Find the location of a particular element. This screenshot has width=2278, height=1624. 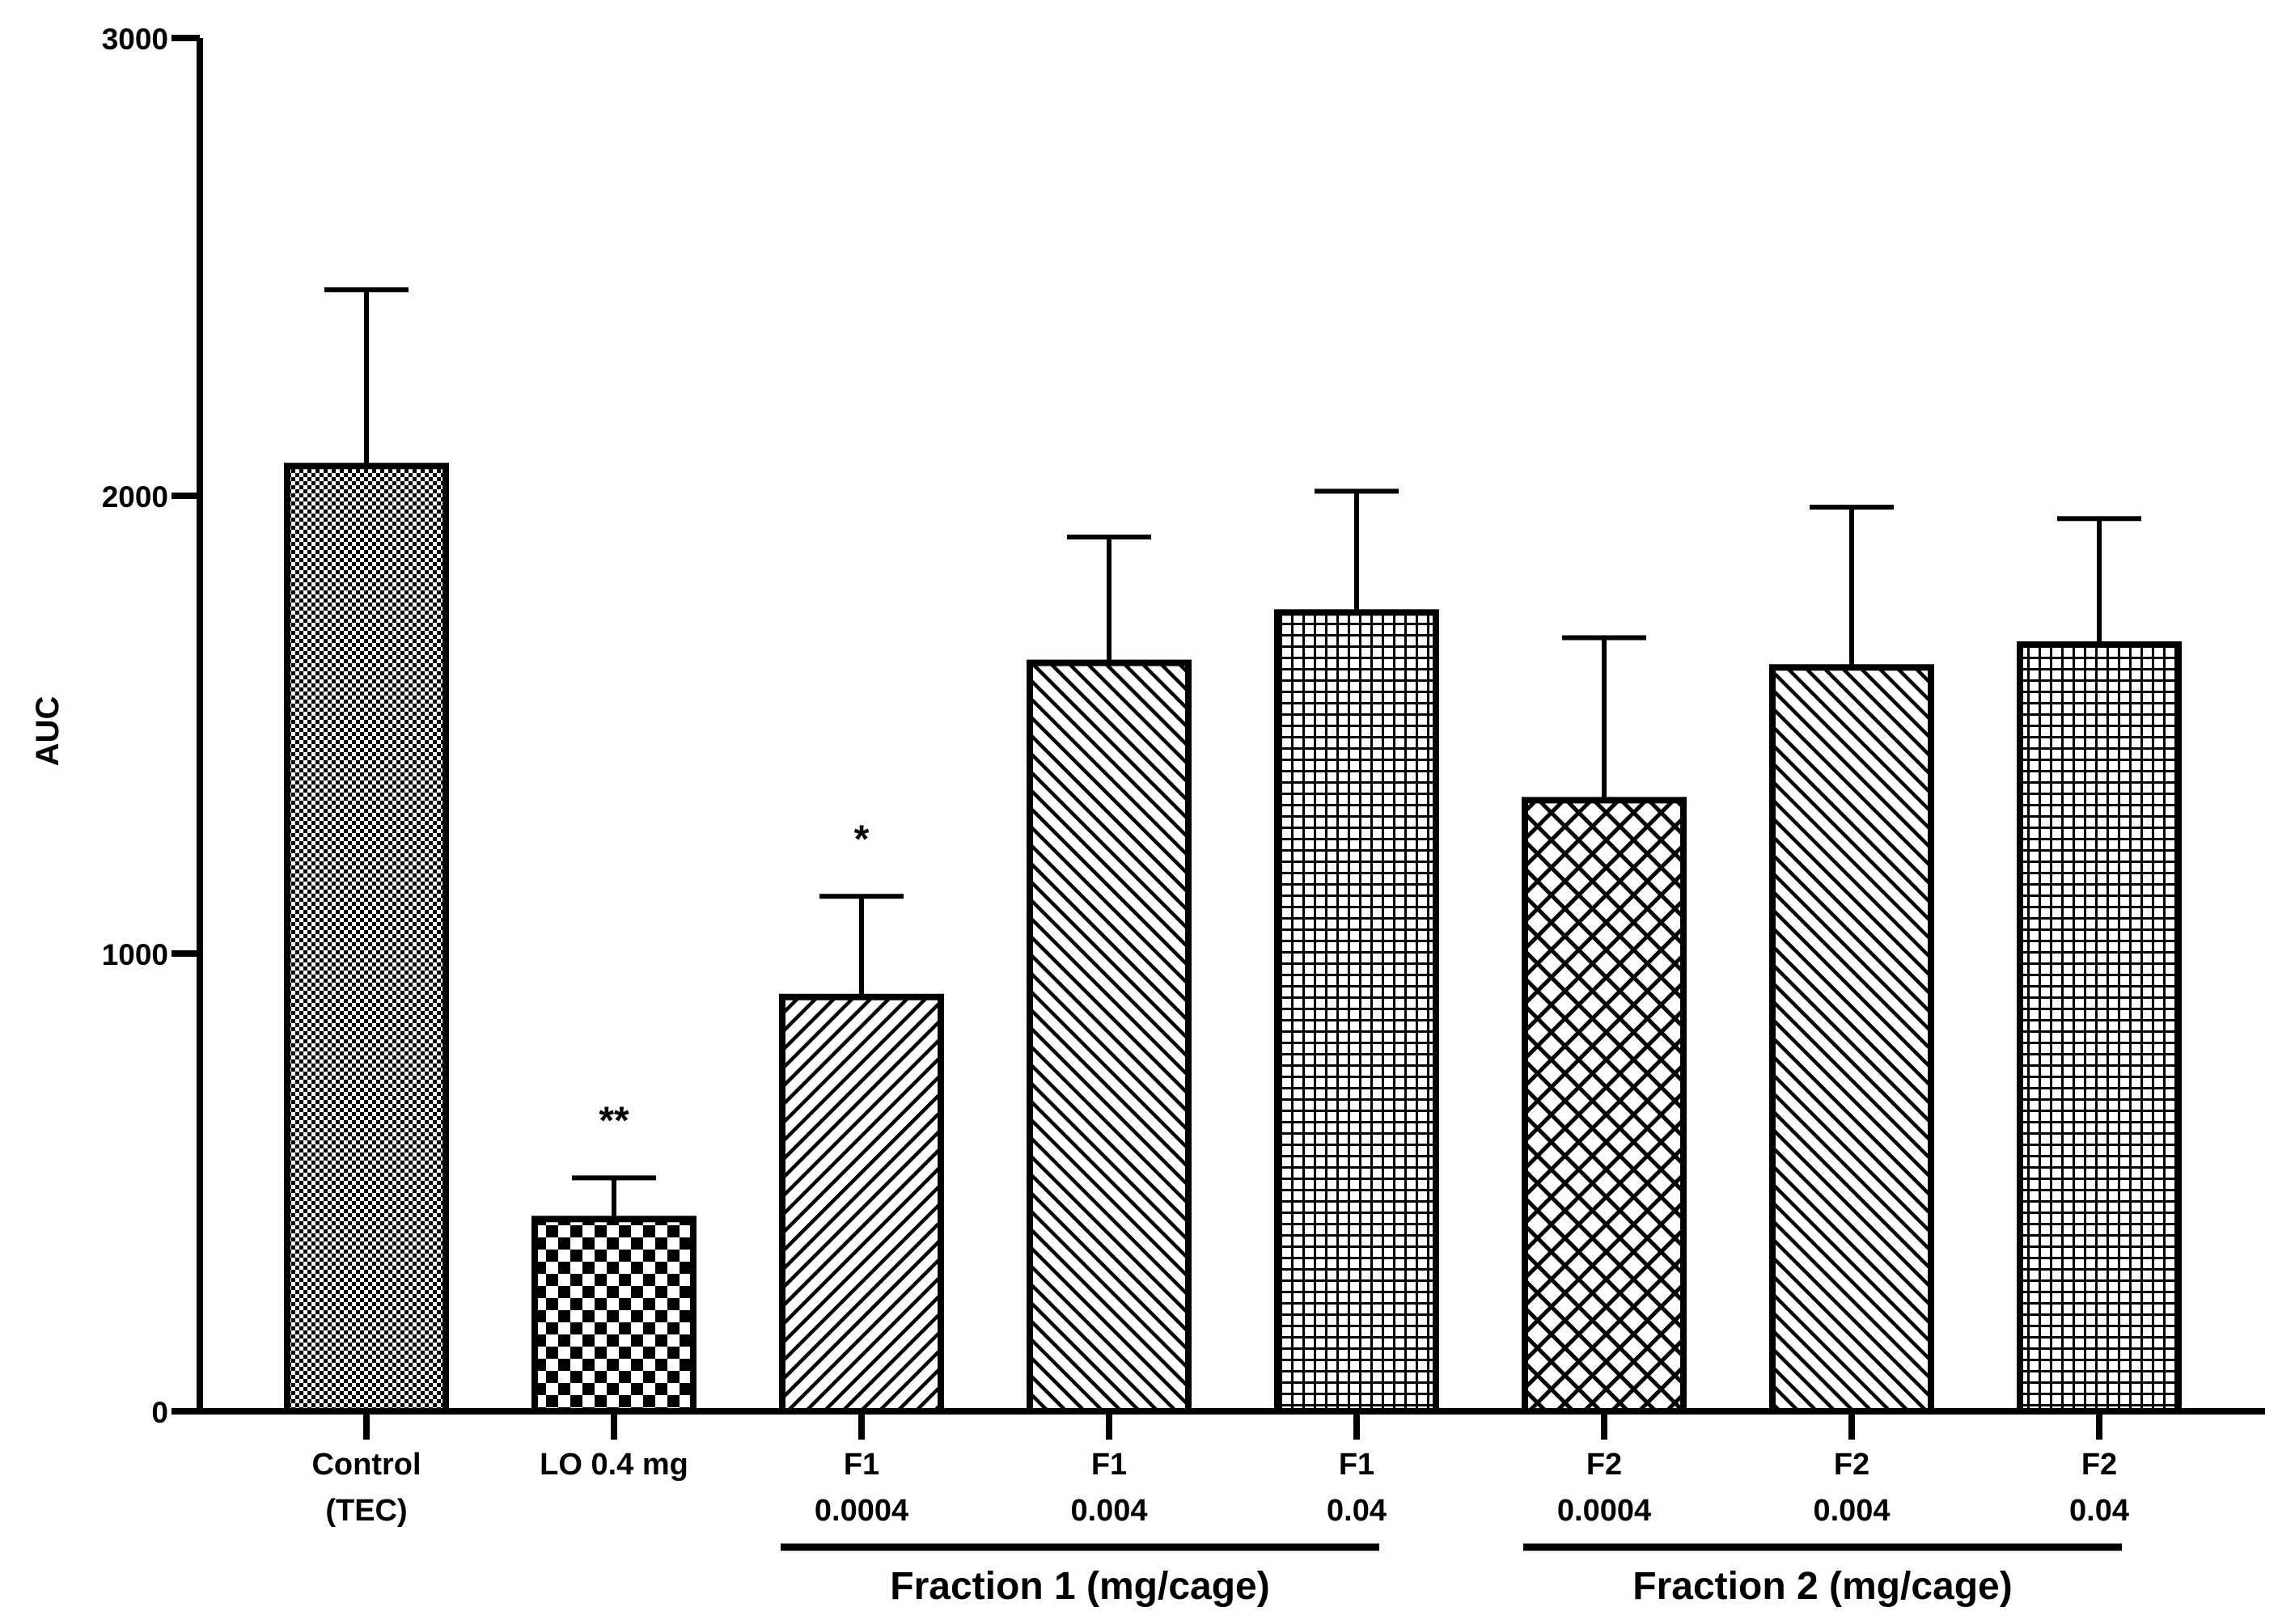

y-tick-label: 3000 is located at coordinates (135, 39).